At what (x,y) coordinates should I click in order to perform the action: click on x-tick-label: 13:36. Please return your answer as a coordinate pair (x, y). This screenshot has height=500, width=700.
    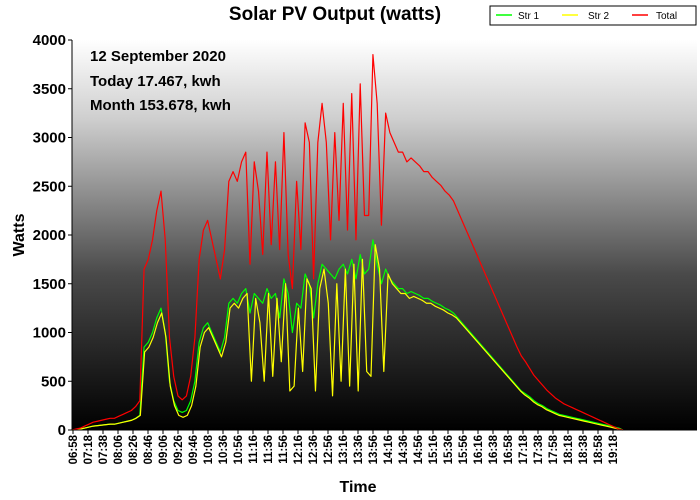
    Looking at the image, I should click on (359, 449).